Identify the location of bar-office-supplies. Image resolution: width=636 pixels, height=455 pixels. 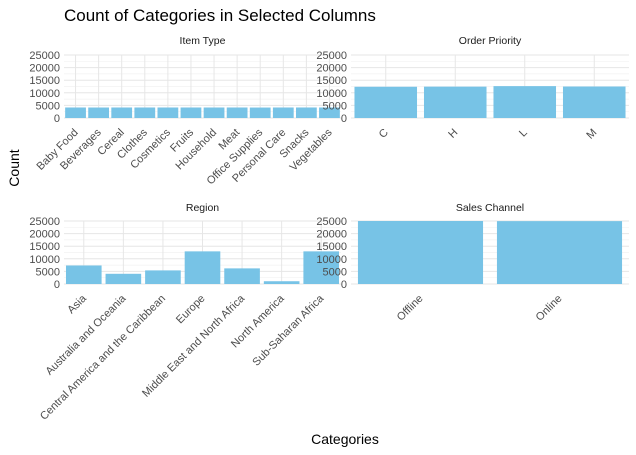
(260, 112).